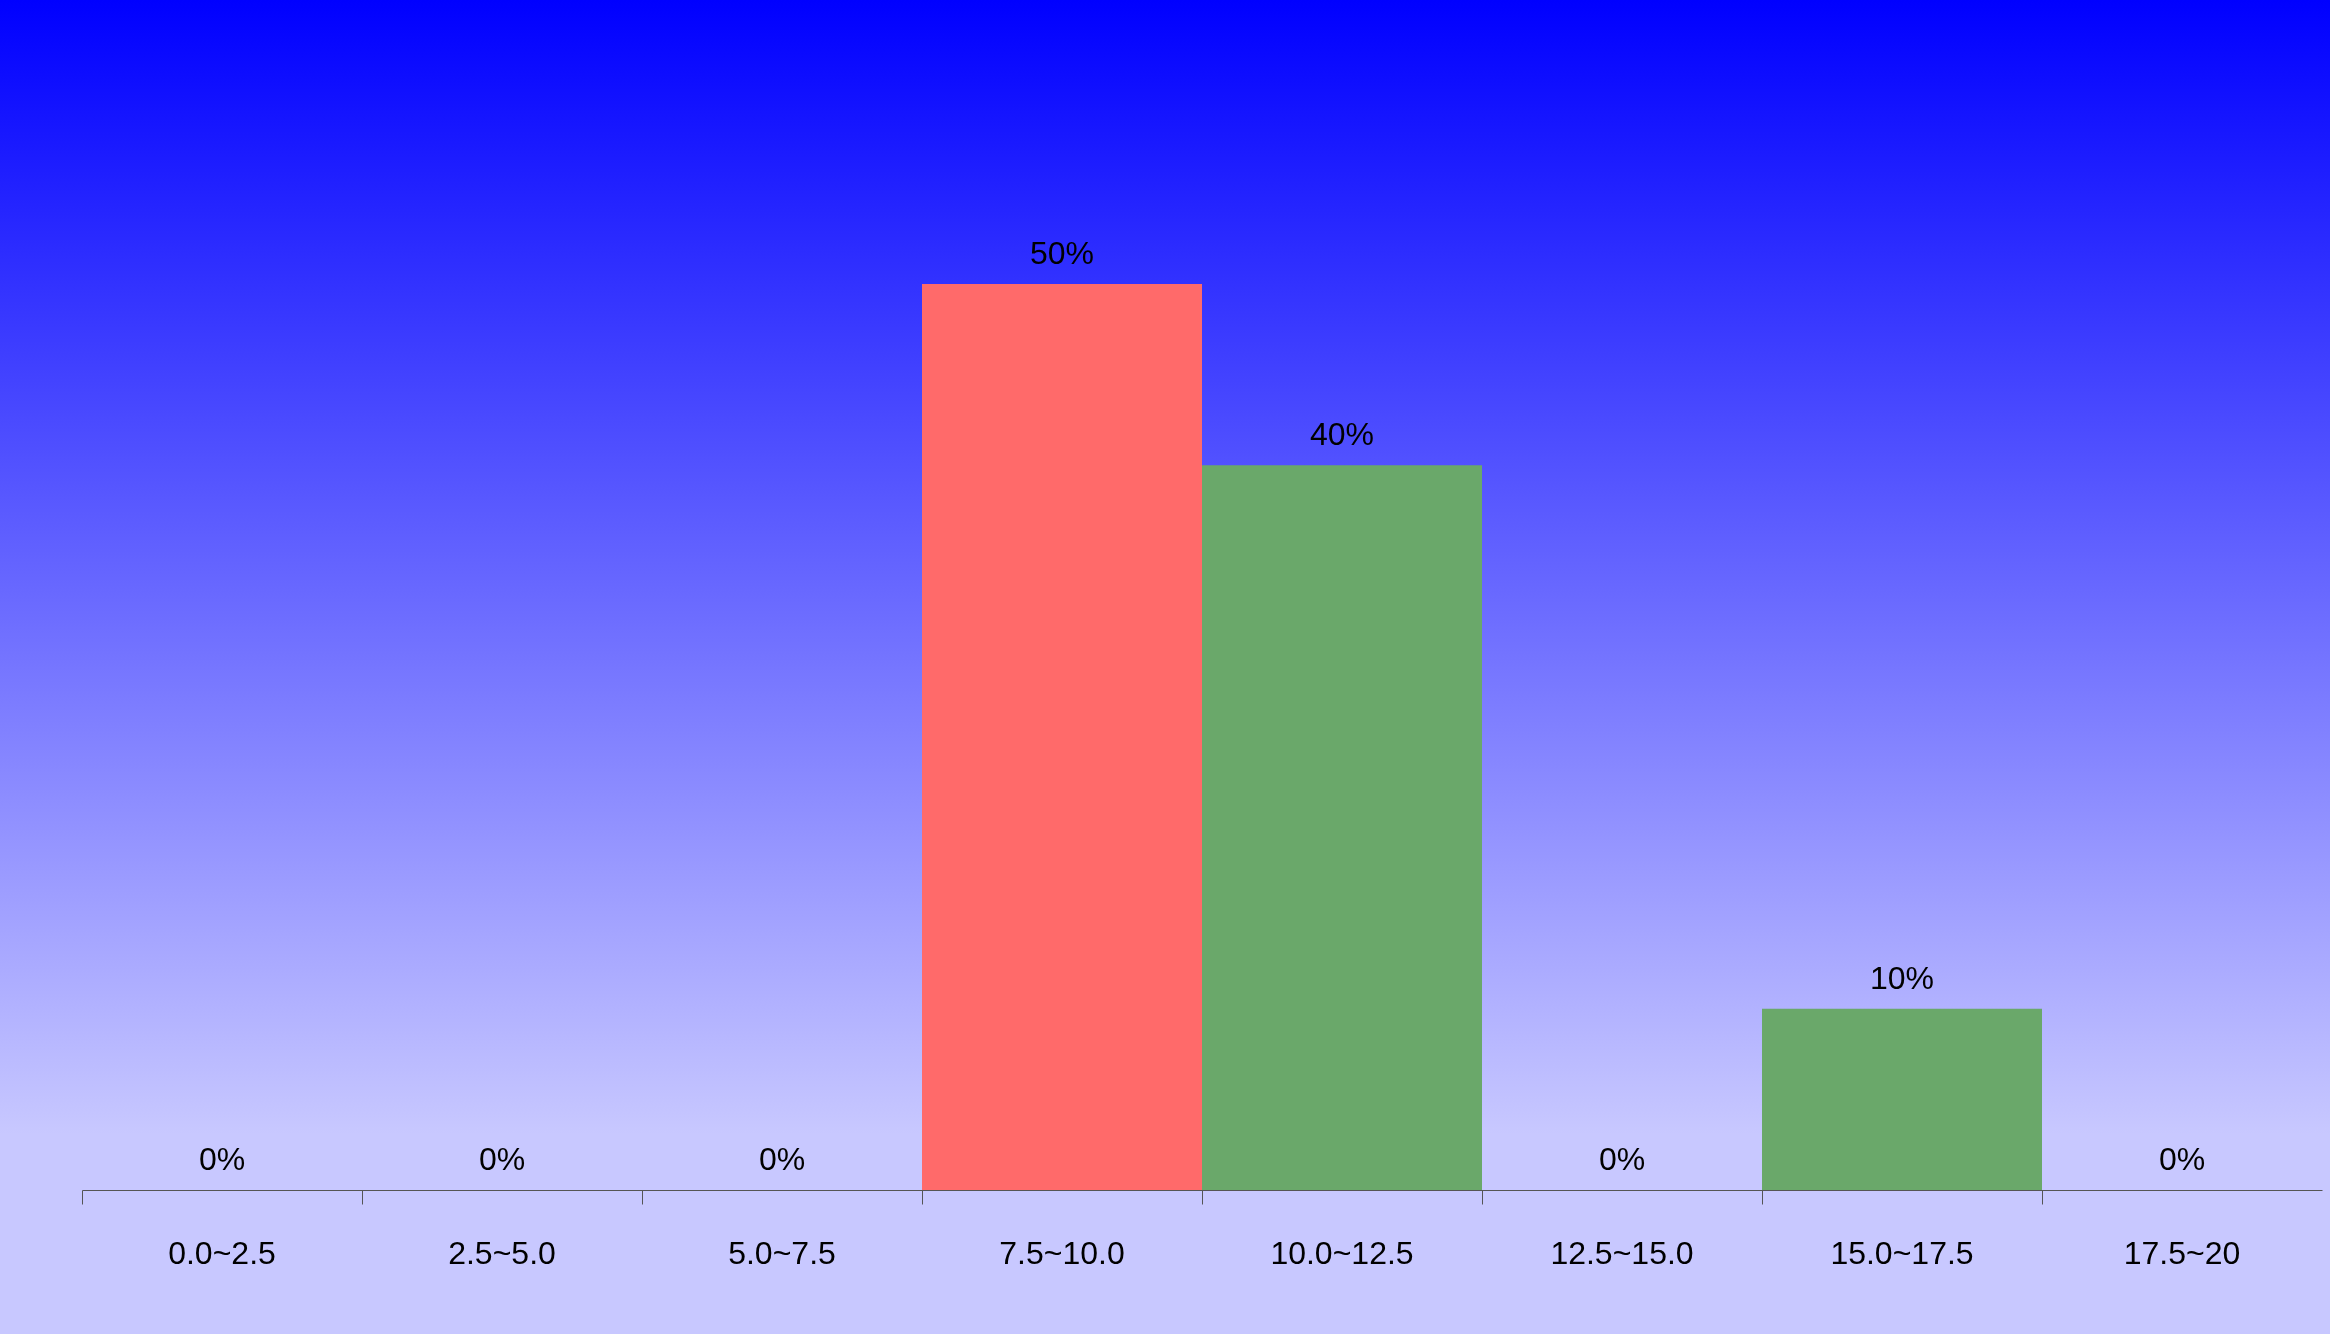  What do you see at coordinates (1902, 1252) in the screenshot?
I see `x-tick-label: 15.0~17.5` at bounding box center [1902, 1252].